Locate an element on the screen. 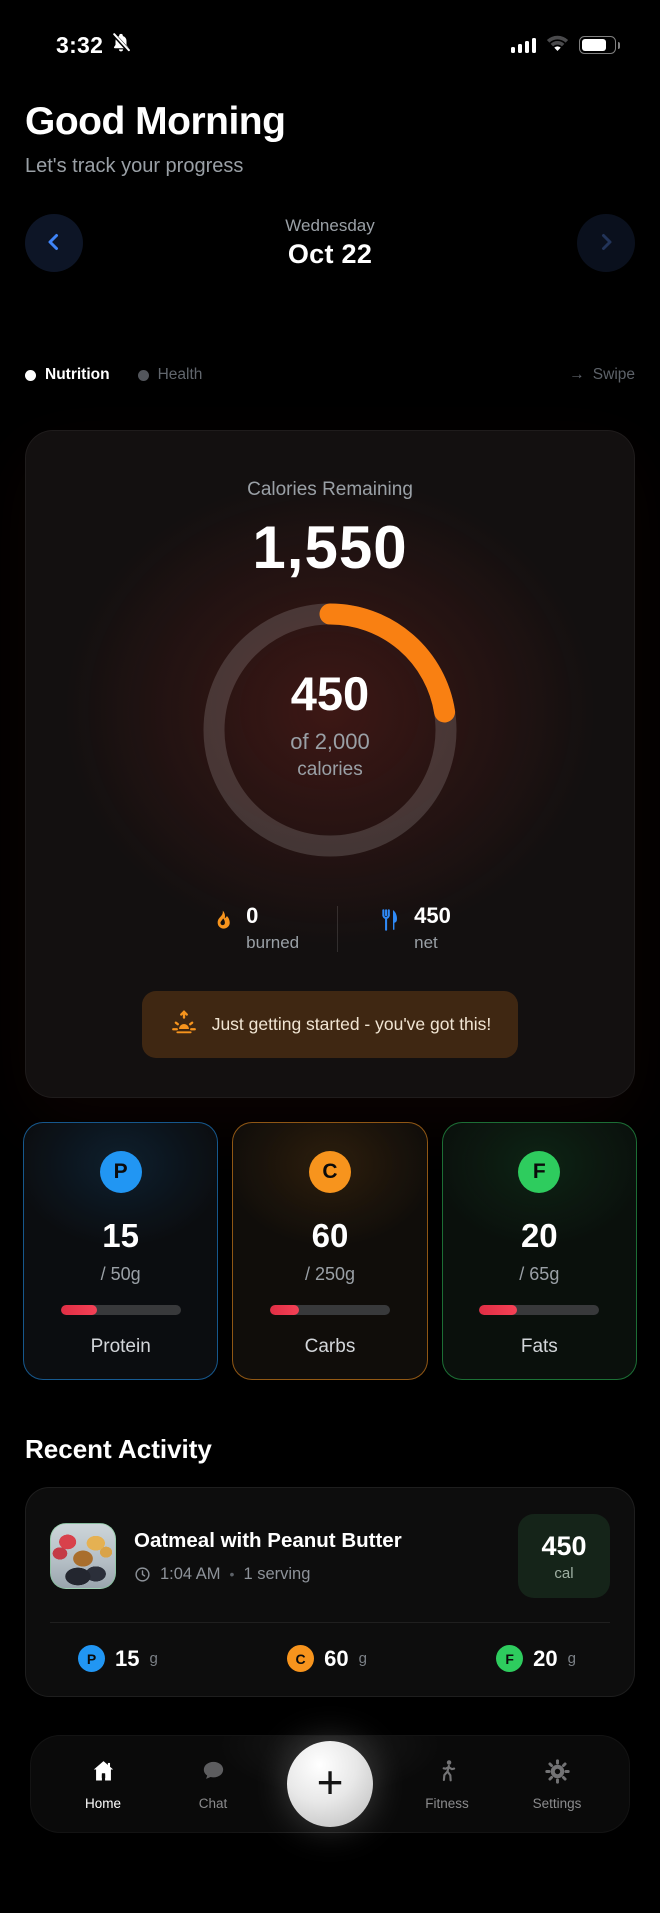 The image size is (660, 1913). fats-value: 20 is located at coordinates (539, 1235).